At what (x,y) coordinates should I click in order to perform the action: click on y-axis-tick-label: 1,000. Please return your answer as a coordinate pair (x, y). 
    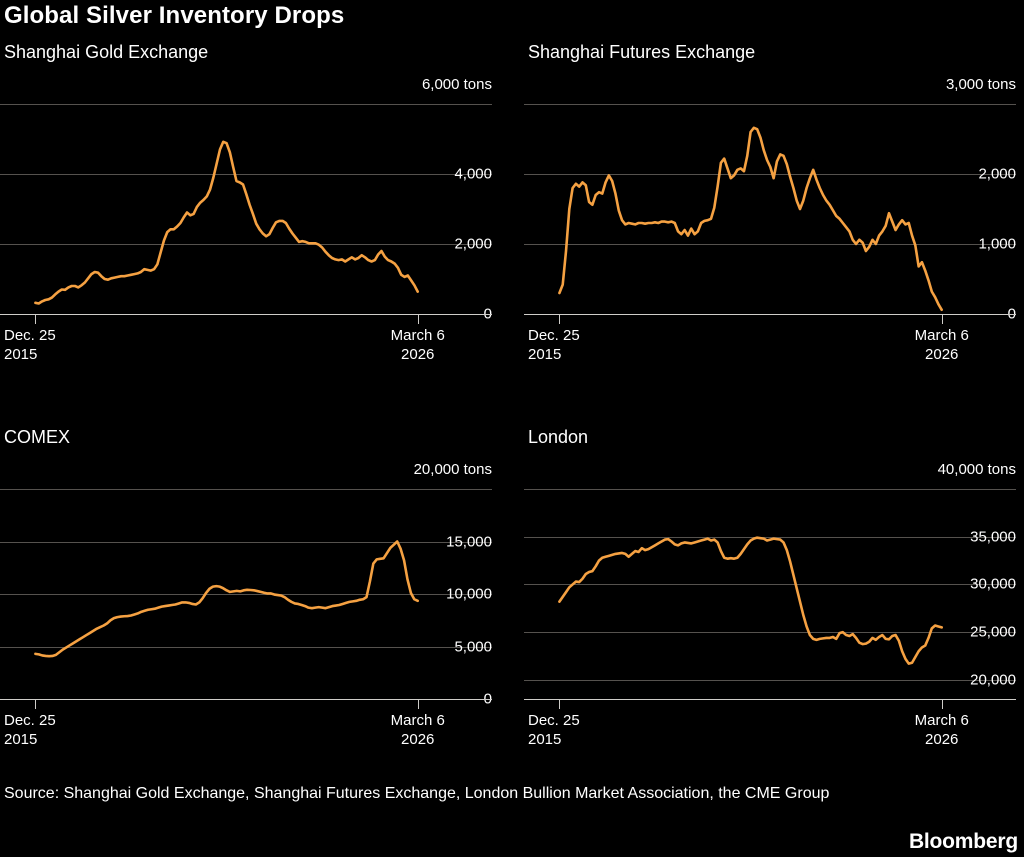
    Looking at the image, I should click on (997, 244).